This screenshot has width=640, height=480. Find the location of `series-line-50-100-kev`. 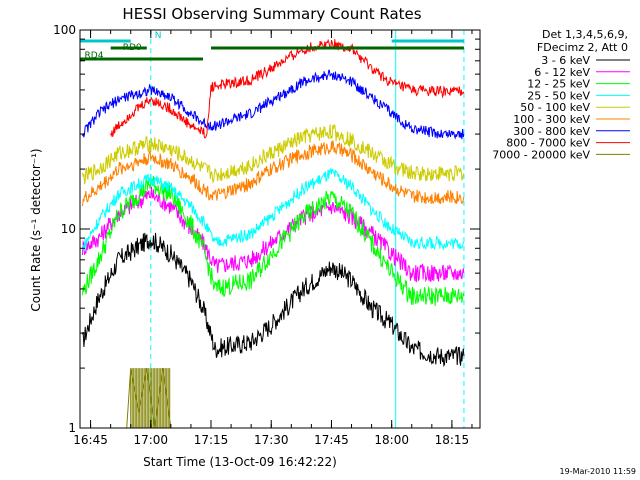

series-line-50-100-kev is located at coordinates (273, 154).